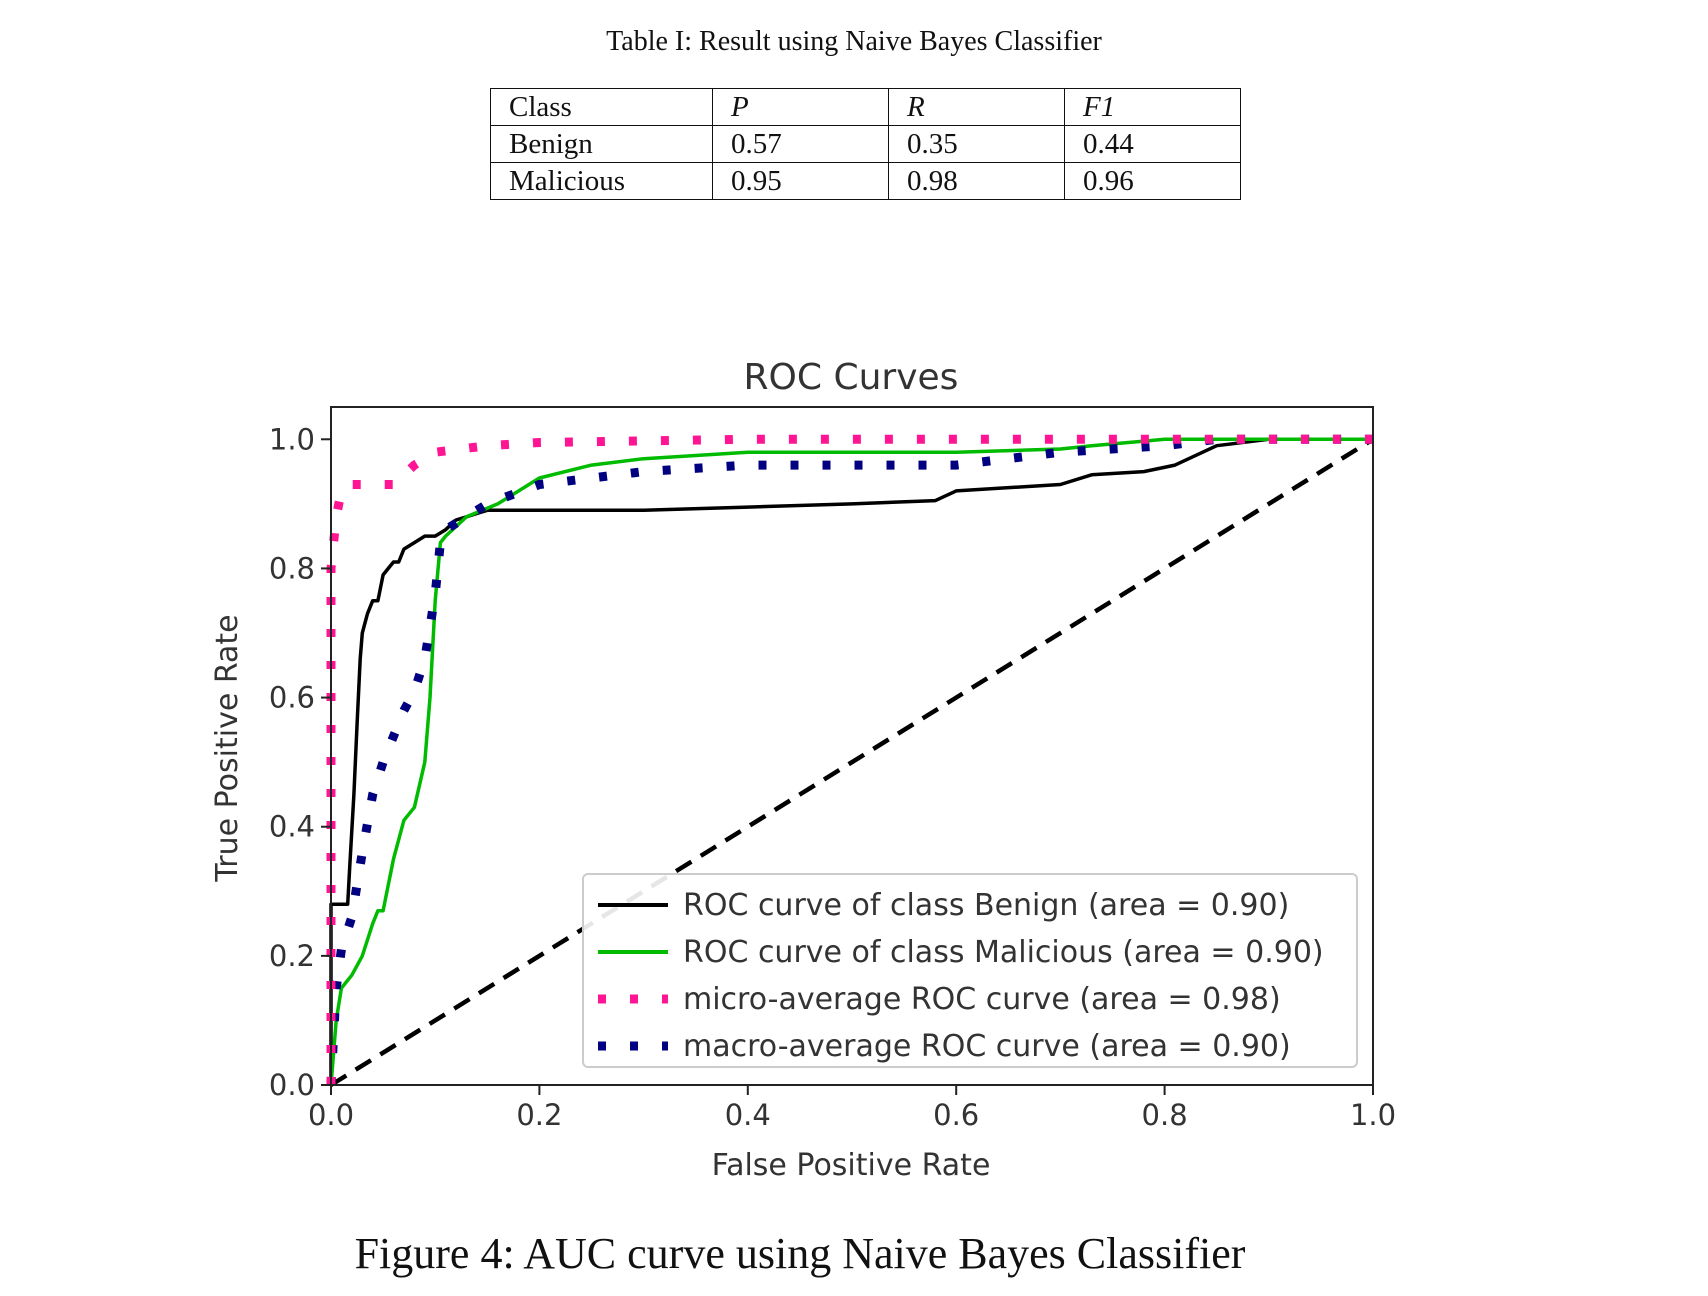  What do you see at coordinates (851, 377) in the screenshot?
I see `chart-title: ROC Curves` at bounding box center [851, 377].